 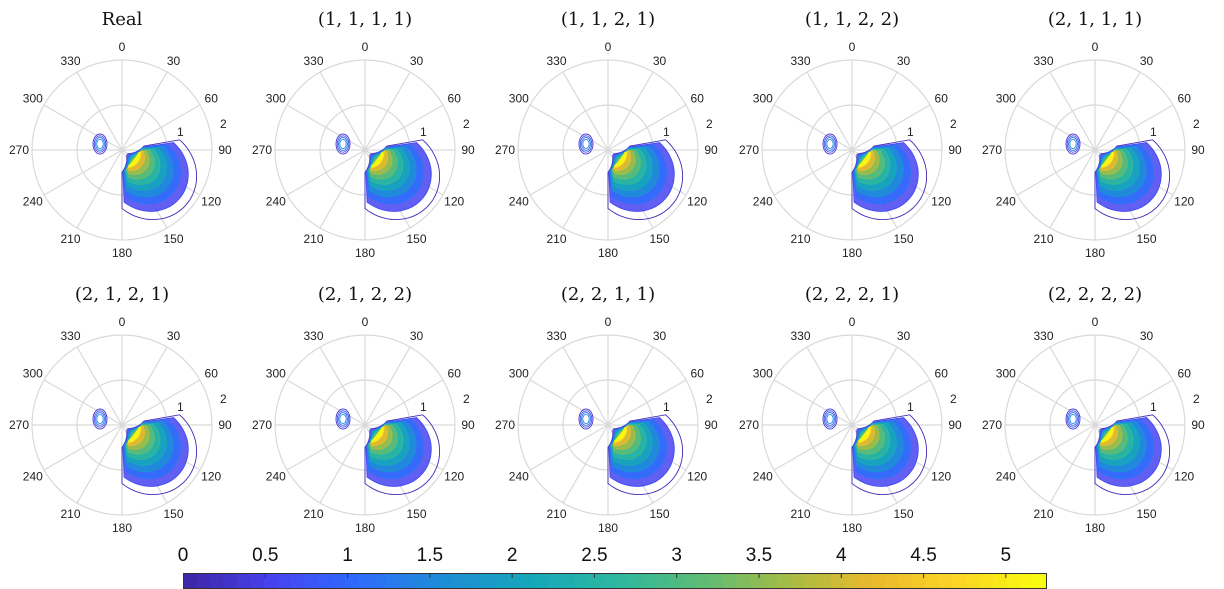 What do you see at coordinates (676, 555) in the screenshot?
I see `colorbar-tick-label: 3` at bounding box center [676, 555].